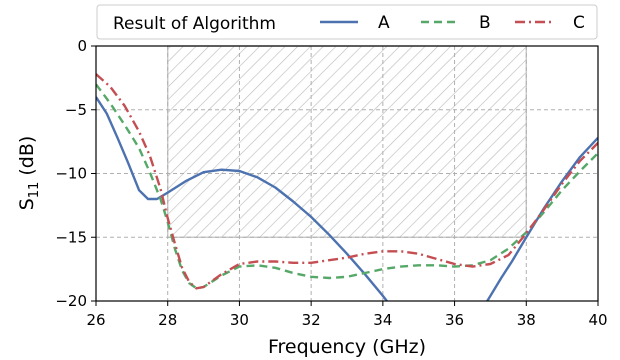  I want to click on x-tick-label: 28, so click(167, 320).